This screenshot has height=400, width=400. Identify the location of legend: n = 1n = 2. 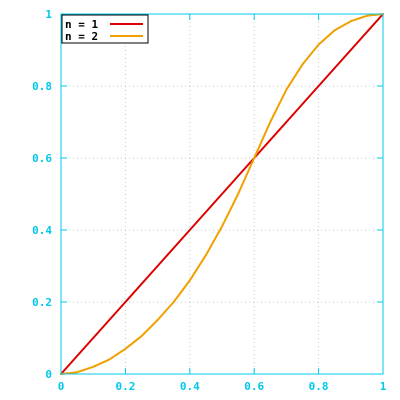
(105, 29).